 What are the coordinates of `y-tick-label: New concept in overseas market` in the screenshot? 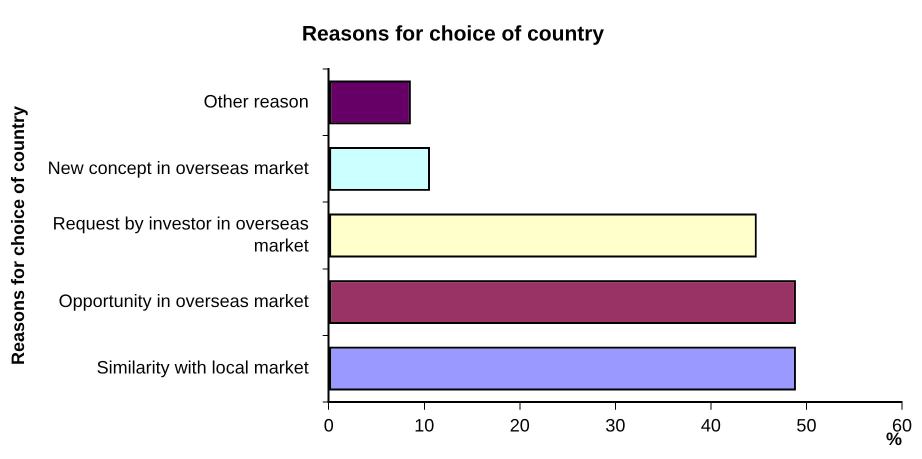 It's located at (178, 168).